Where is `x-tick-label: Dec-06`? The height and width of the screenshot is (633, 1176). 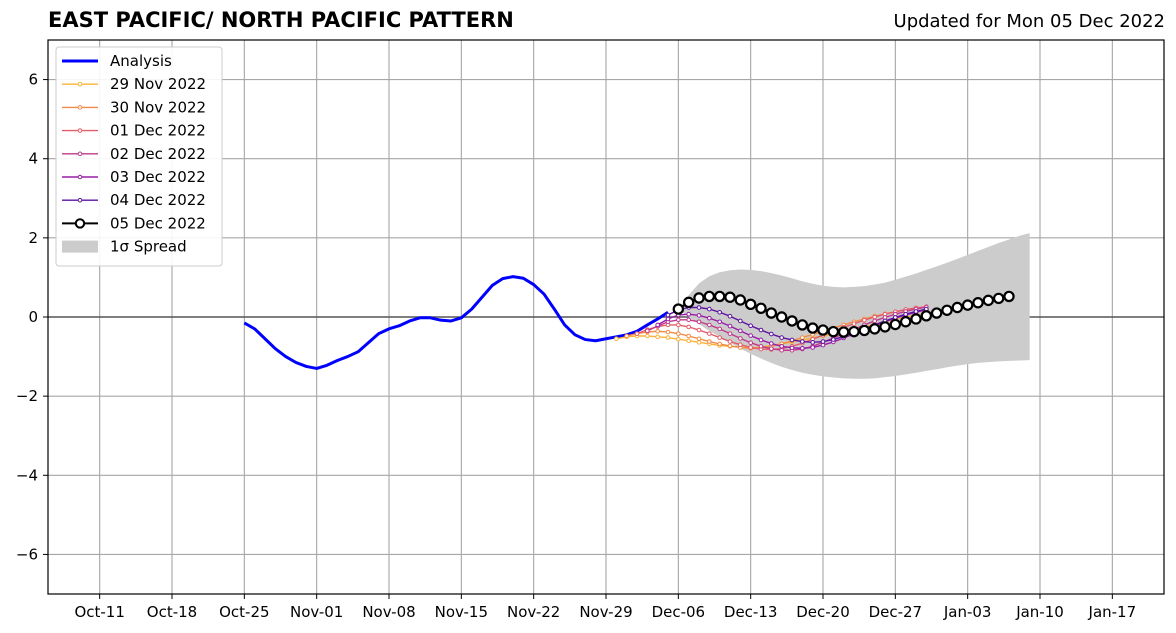 x-tick-label: Dec-06 is located at coordinates (679, 612).